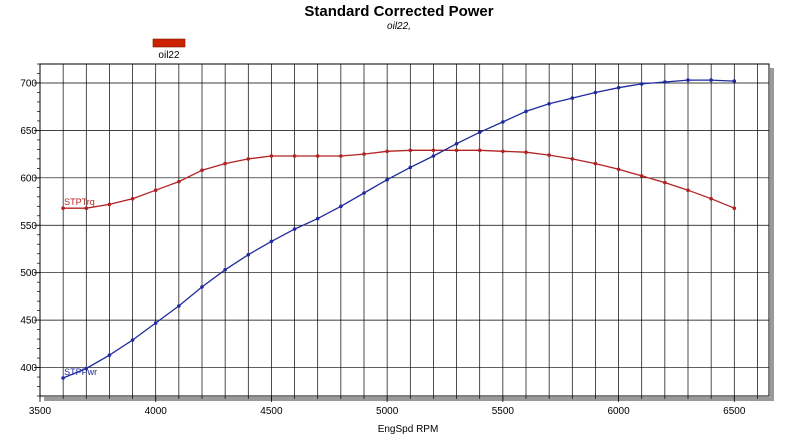 This screenshot has height=438, width=799. Describe the element at coordinates (28, 131) in the screenshot. I see `y-tick-label: 650` at that location.